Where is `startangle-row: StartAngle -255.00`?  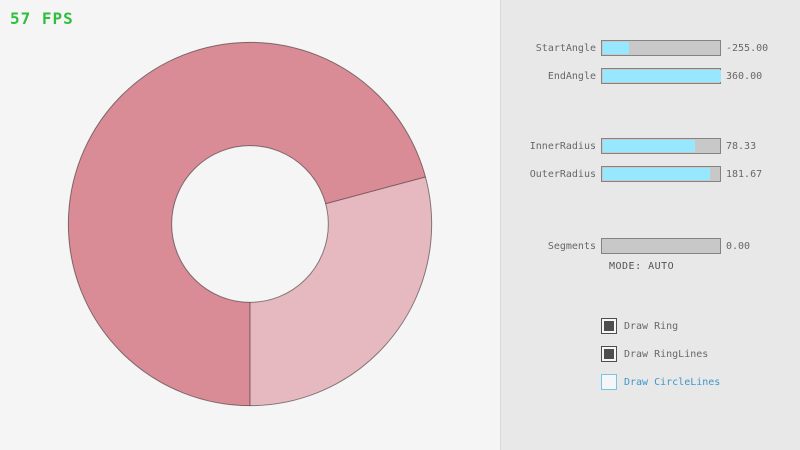 startangle-row: StartAngle -255.00 is located at coordinates (650, 48).